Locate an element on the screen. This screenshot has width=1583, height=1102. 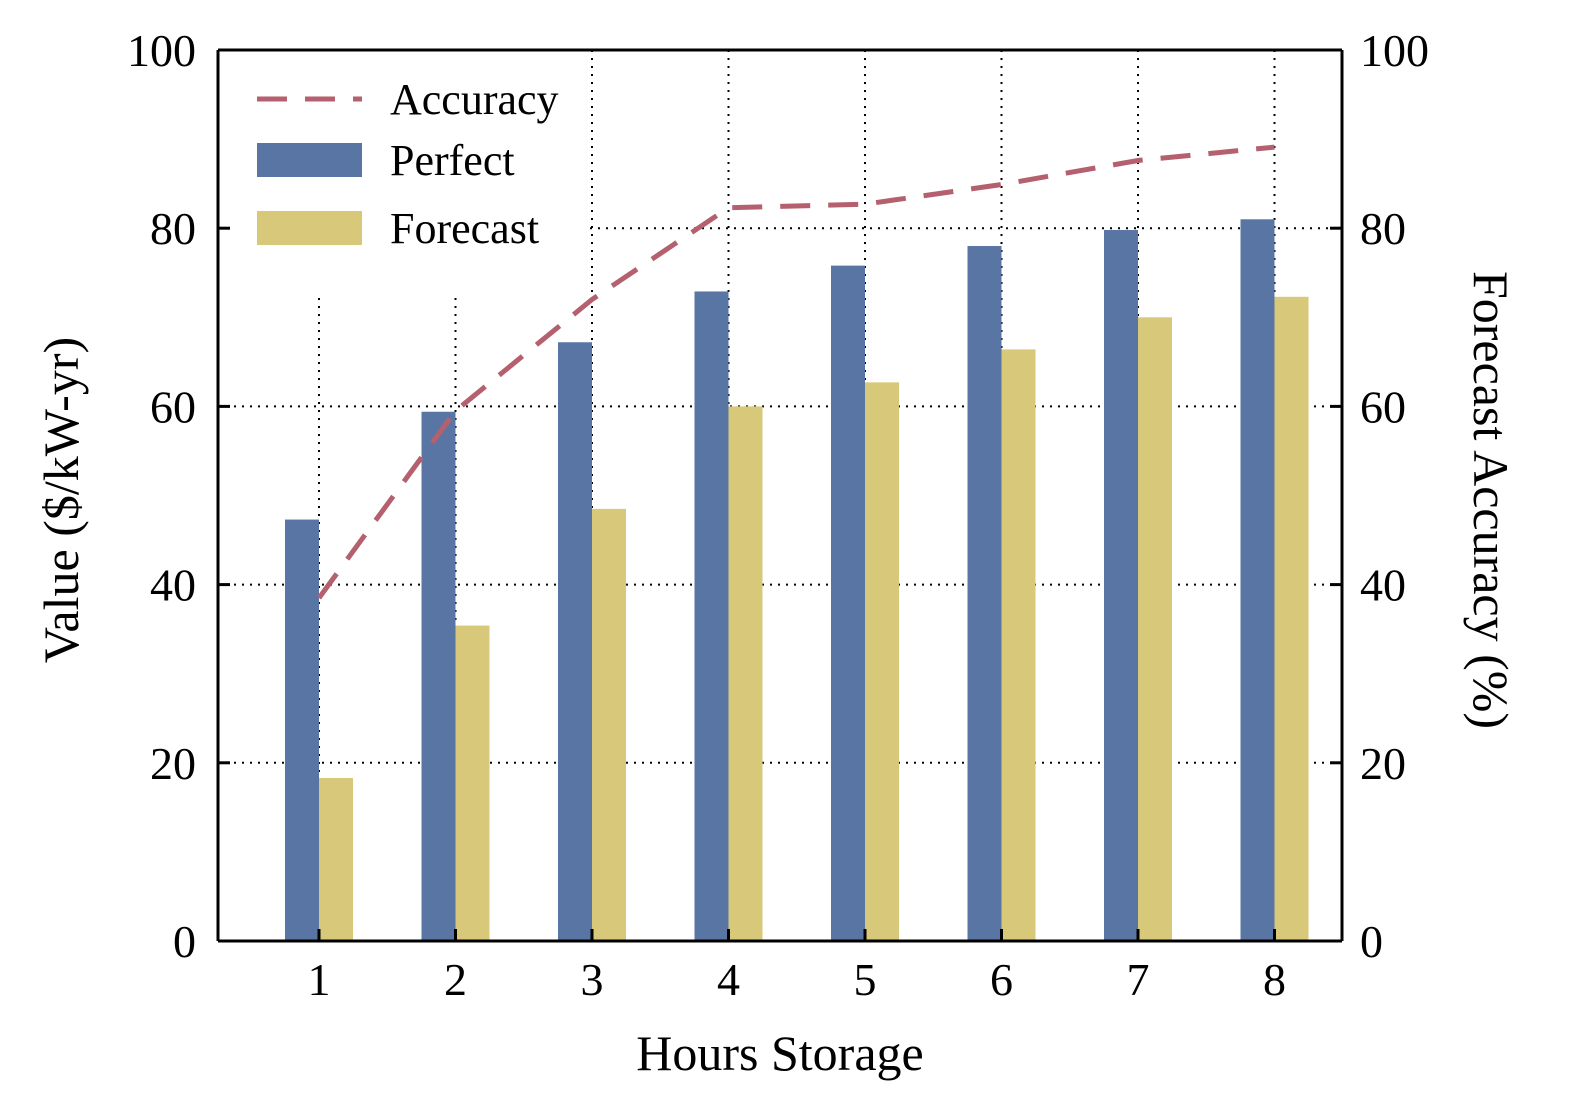
x-tick-label: 1 is located at coordinates (319, 979).